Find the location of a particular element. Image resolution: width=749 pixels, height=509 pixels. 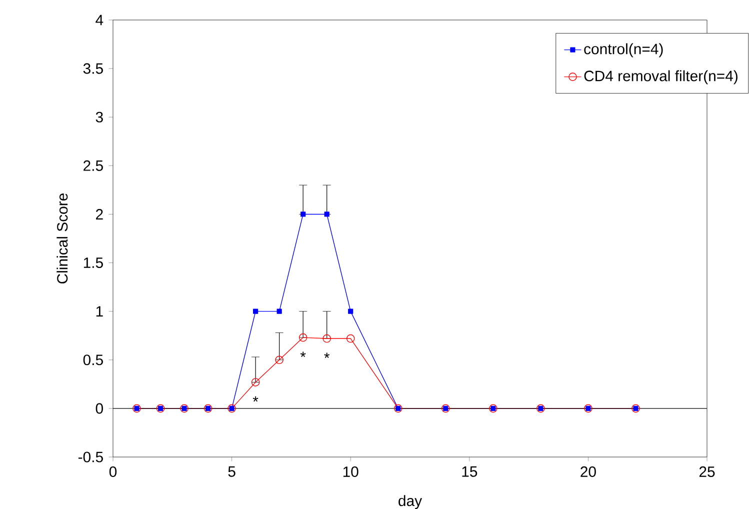

y-tick-label: 1 is located at coordinates (99, 311).